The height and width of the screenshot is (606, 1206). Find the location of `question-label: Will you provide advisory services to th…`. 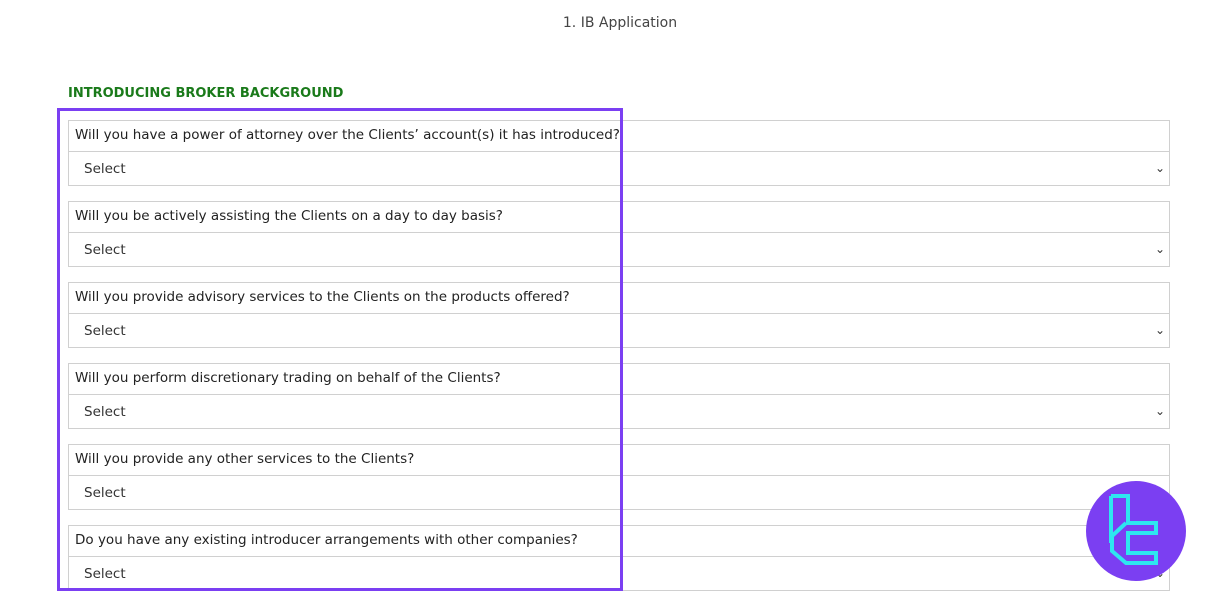

question-label: Will you provide advisory services to th… is located at coordinates (619, 297).